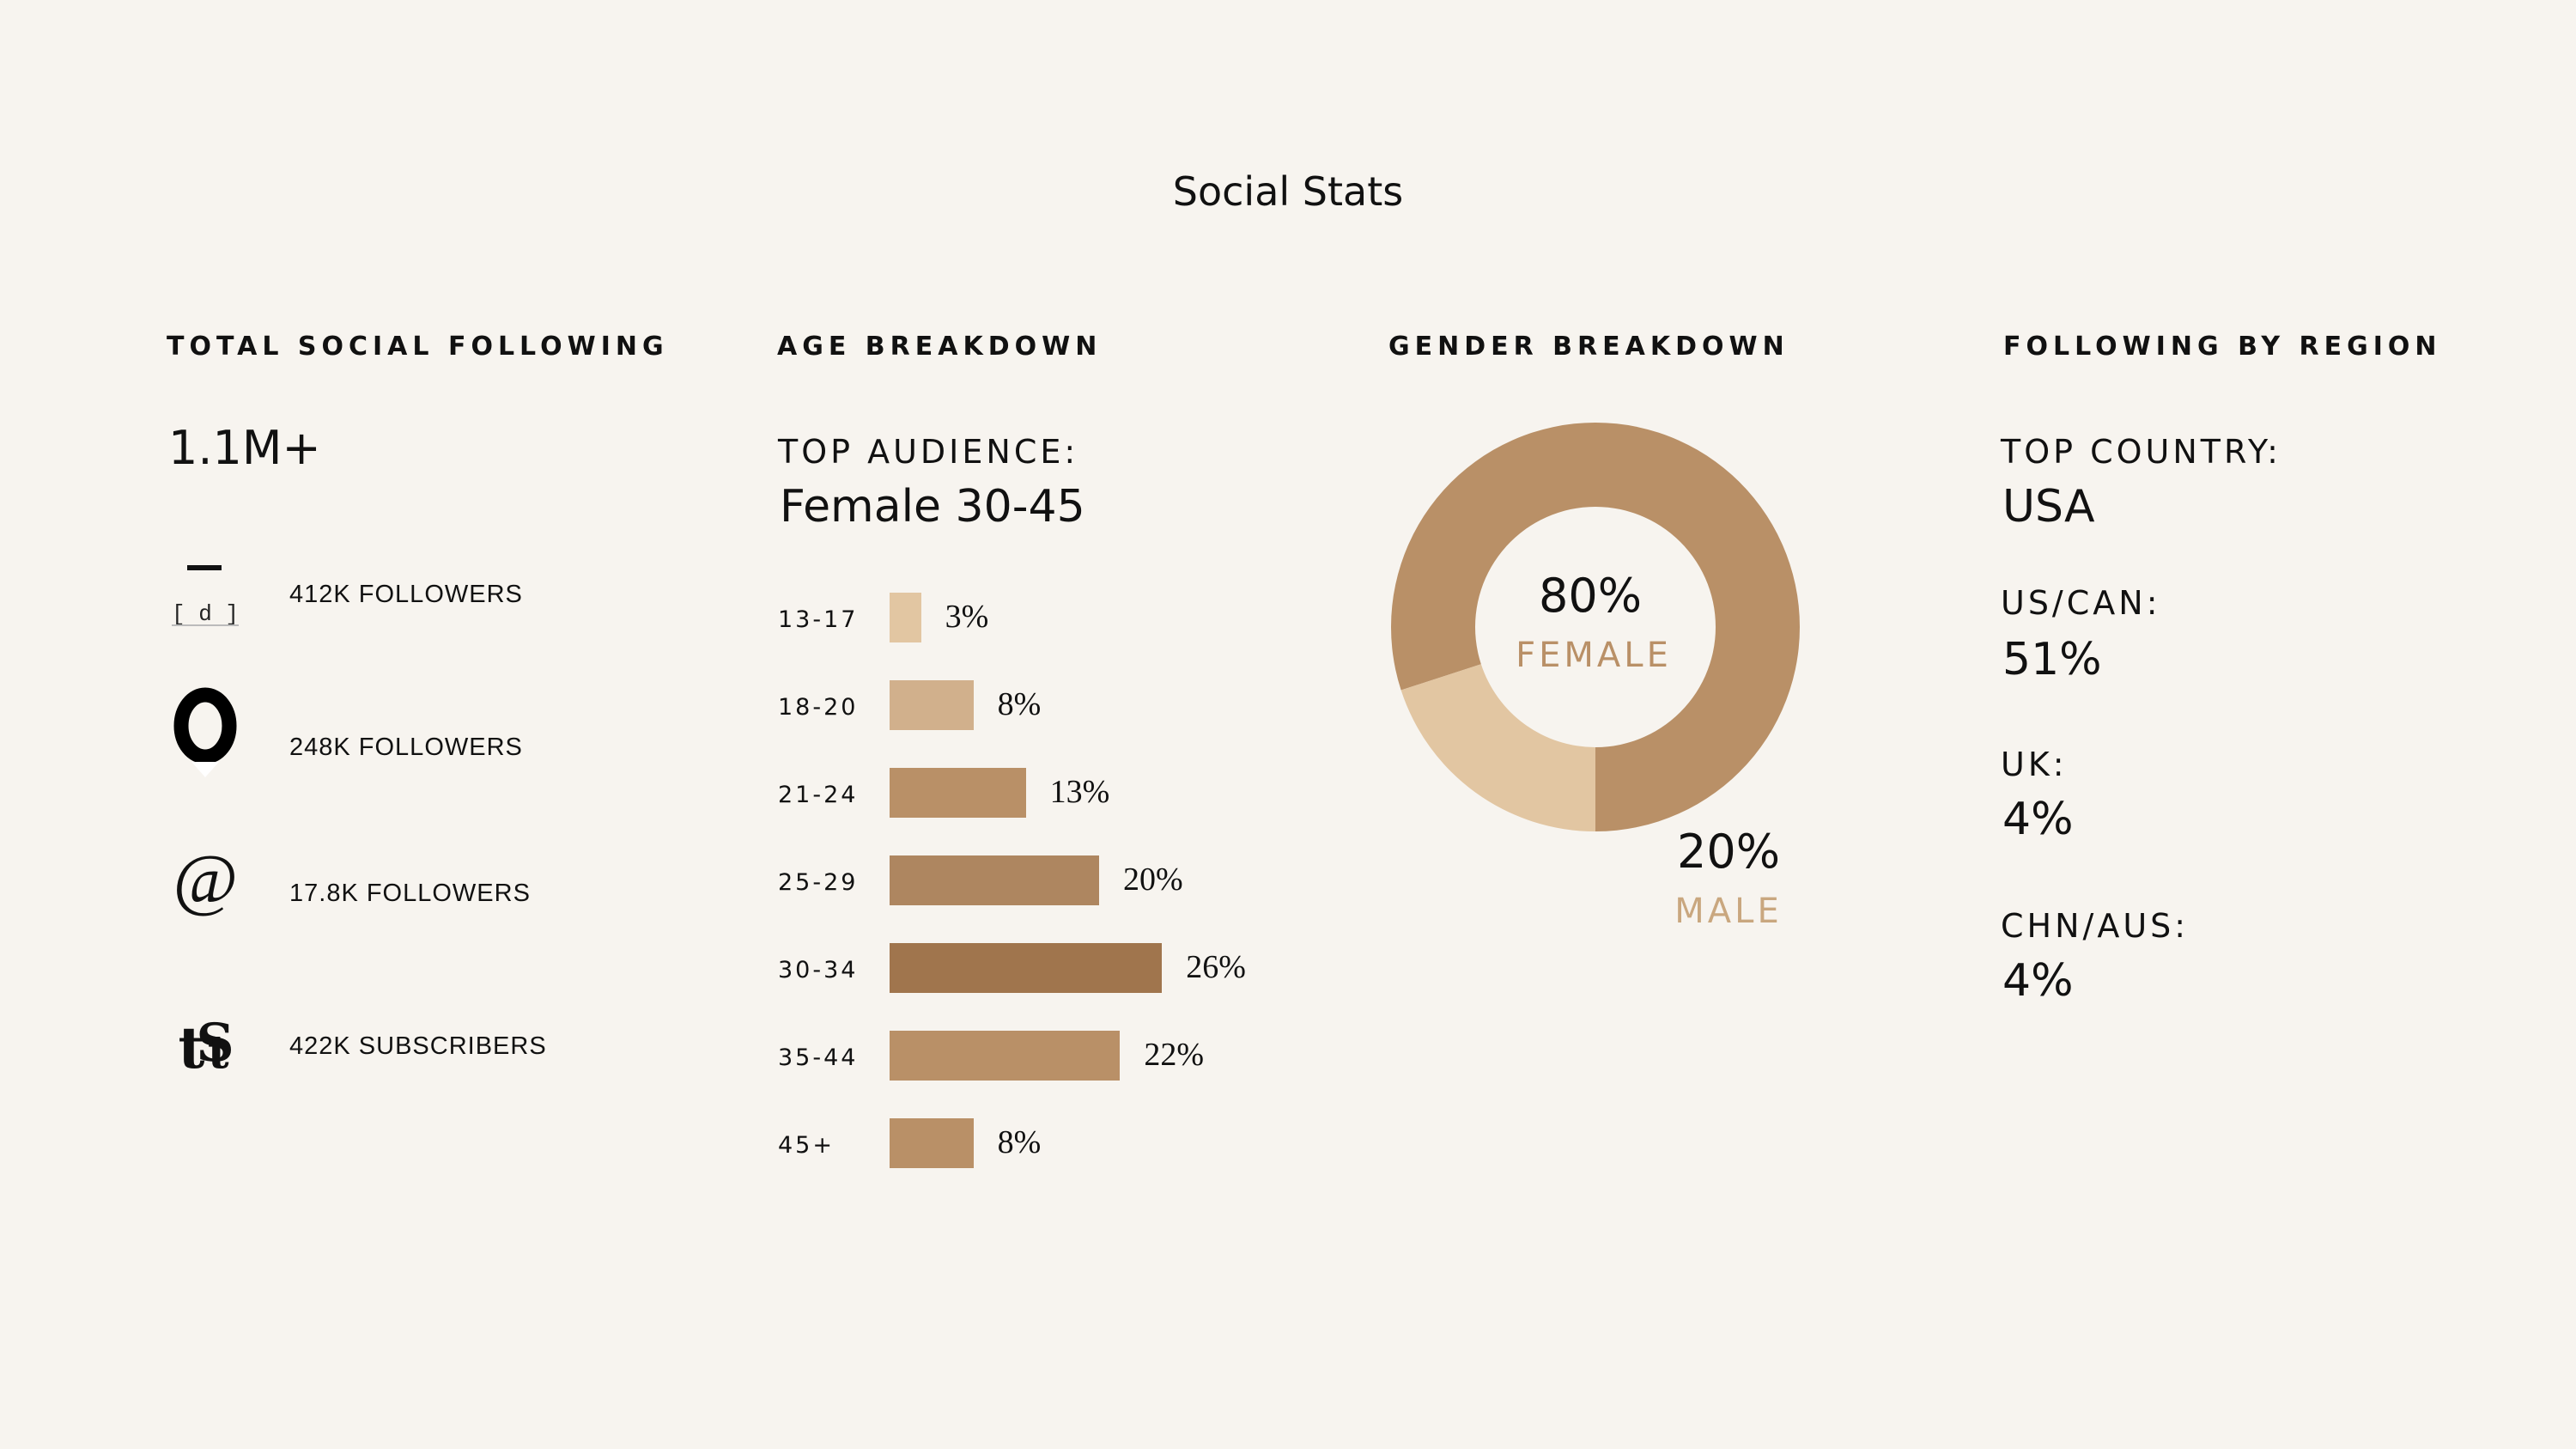  Describe the element at coordinates (819, 707) in the screenshot. I see `age-category-label: 18-20` at that location.